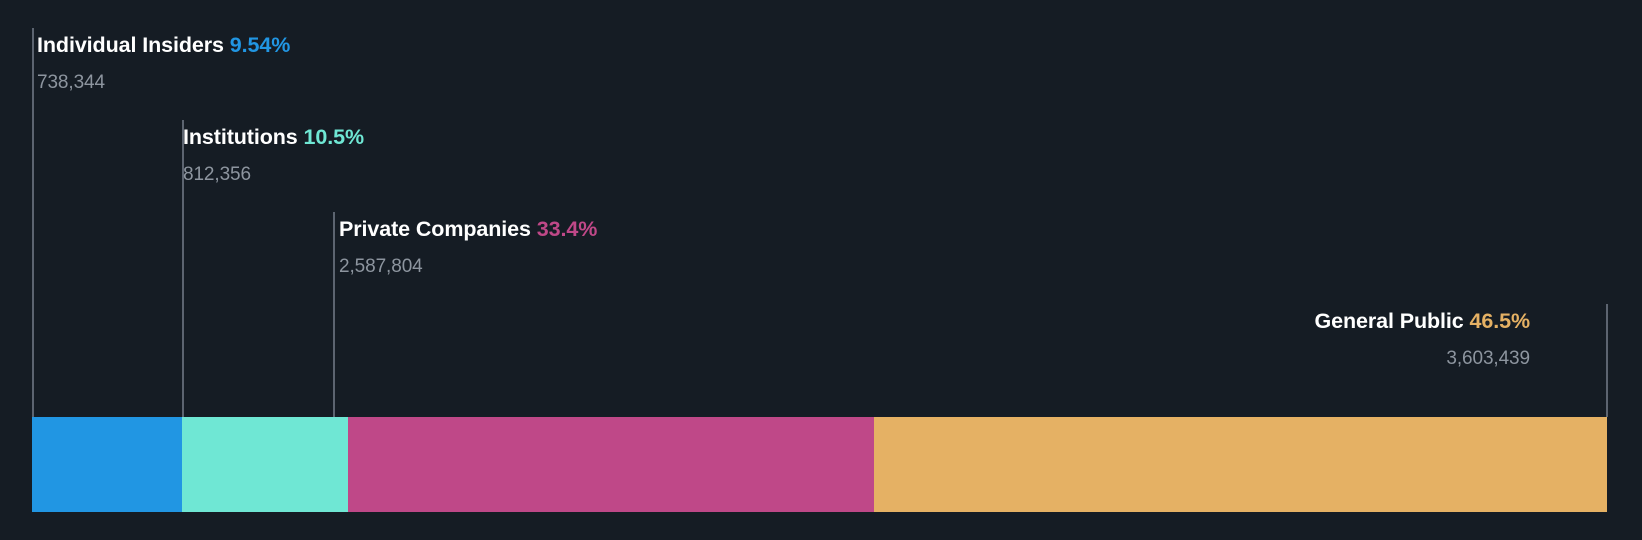 The image size is (1642, 540). Describe the element at coordinates (334, 314) in the screenshot. I see `tick-line-private-companies` at that location.